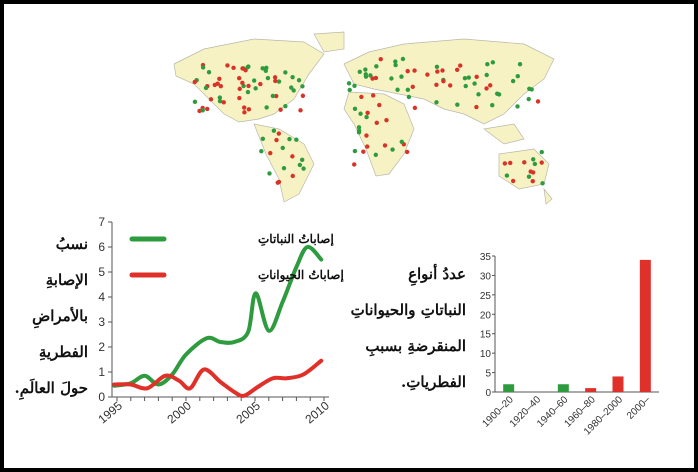 This screenshot has width=698, height=472. Describe the element at coordinates (296, 239) in the screenshot. I see `legend-label: إصاباتُ النباتاتِ` at that location.